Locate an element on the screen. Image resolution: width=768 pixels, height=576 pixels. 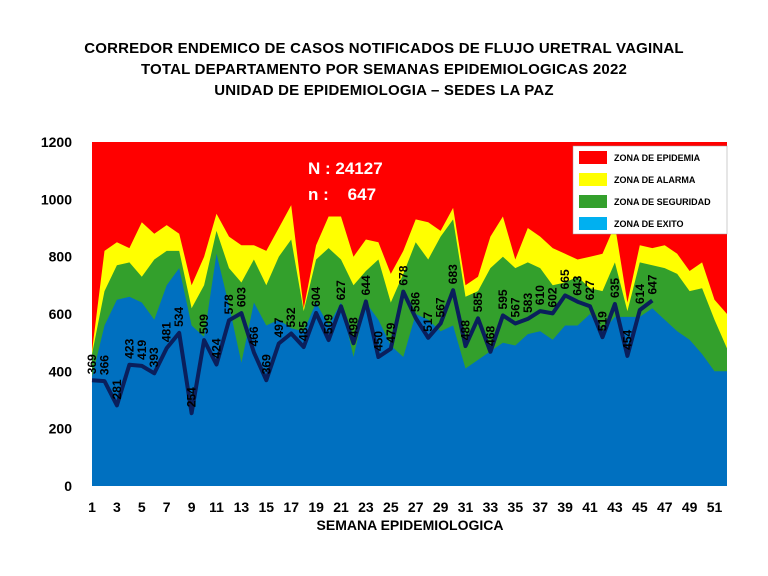
x-tick-label: 27 is located at coordinates (416, 507).